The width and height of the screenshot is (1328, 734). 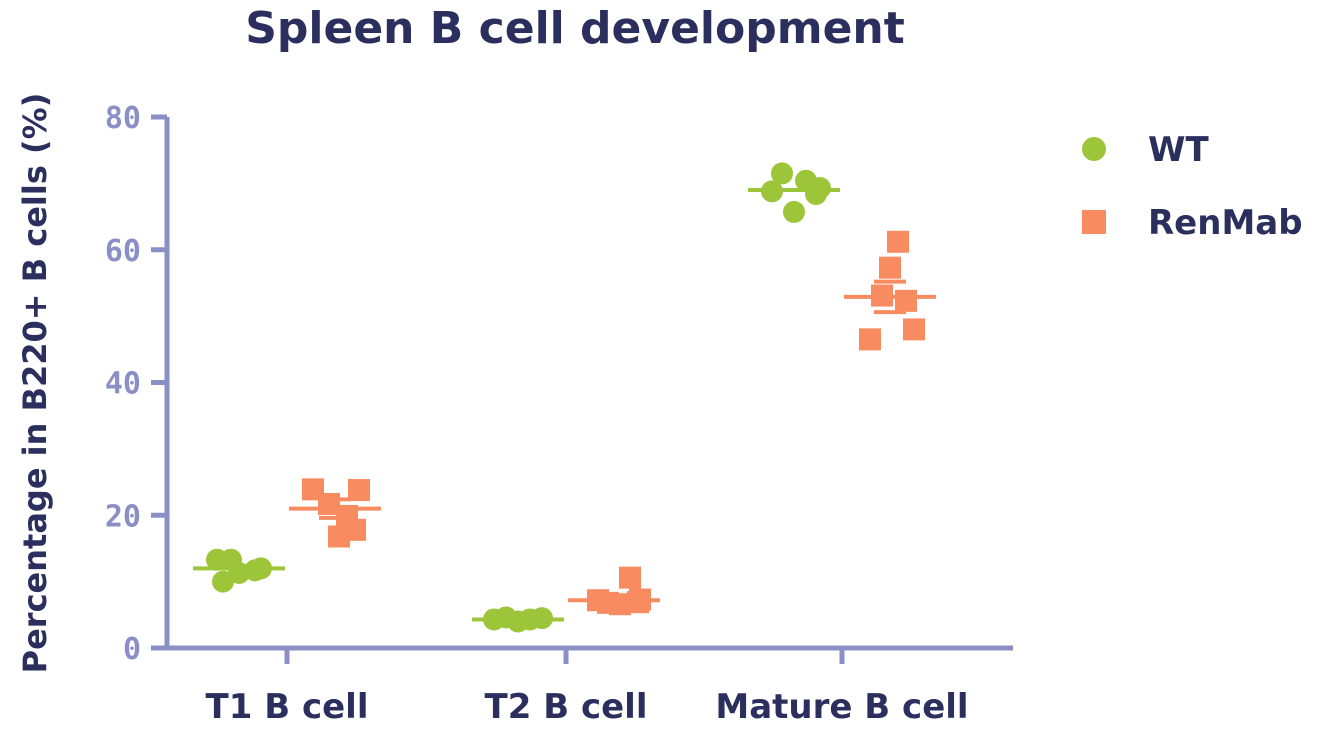 I want to click on y-tick-label: 80, so click(x=123, y=118).